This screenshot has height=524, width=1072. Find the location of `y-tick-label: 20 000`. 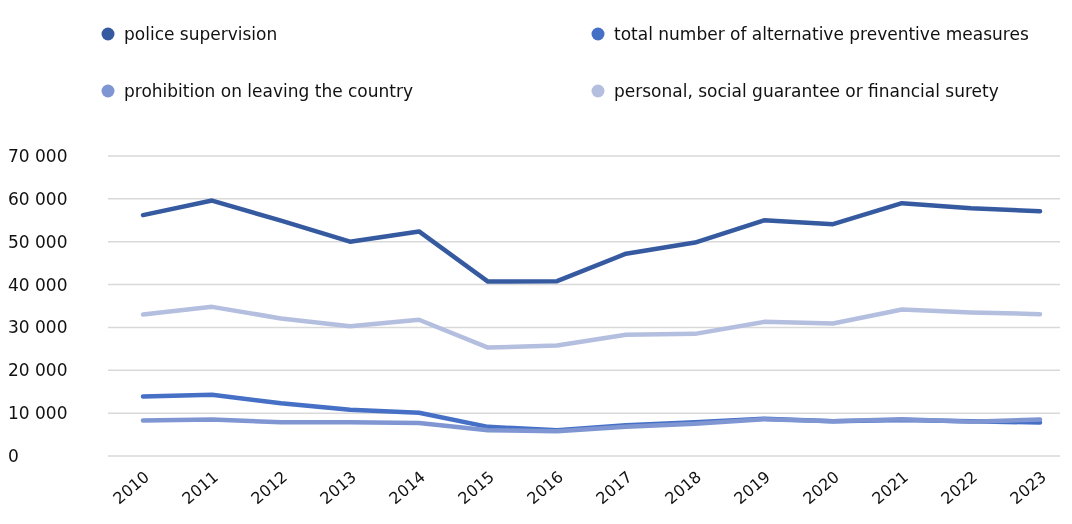

y-tick-label: 20 000 is located at coordinates (38, 370).